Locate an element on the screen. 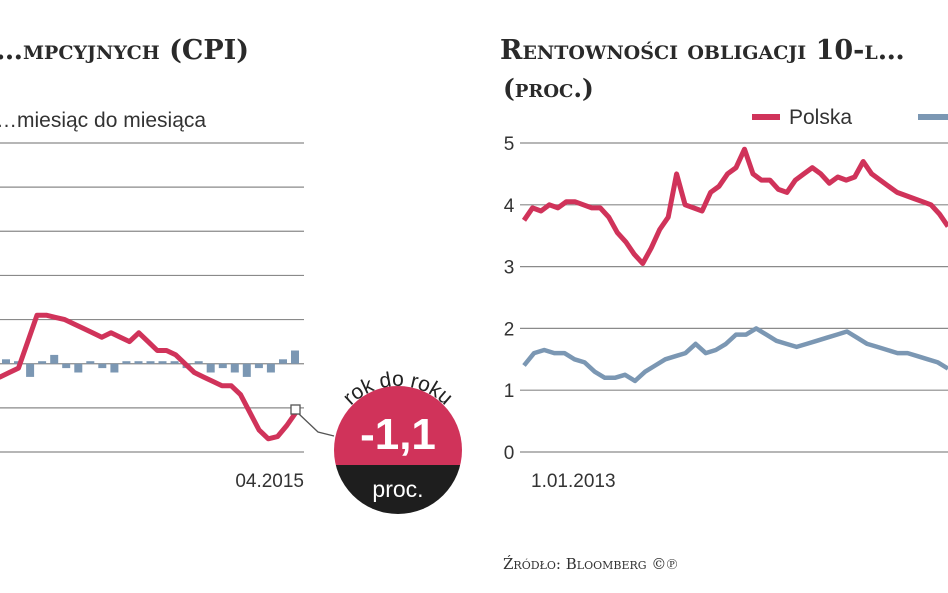  bond-y-tick: 1 is located at coordinates (509, 391).